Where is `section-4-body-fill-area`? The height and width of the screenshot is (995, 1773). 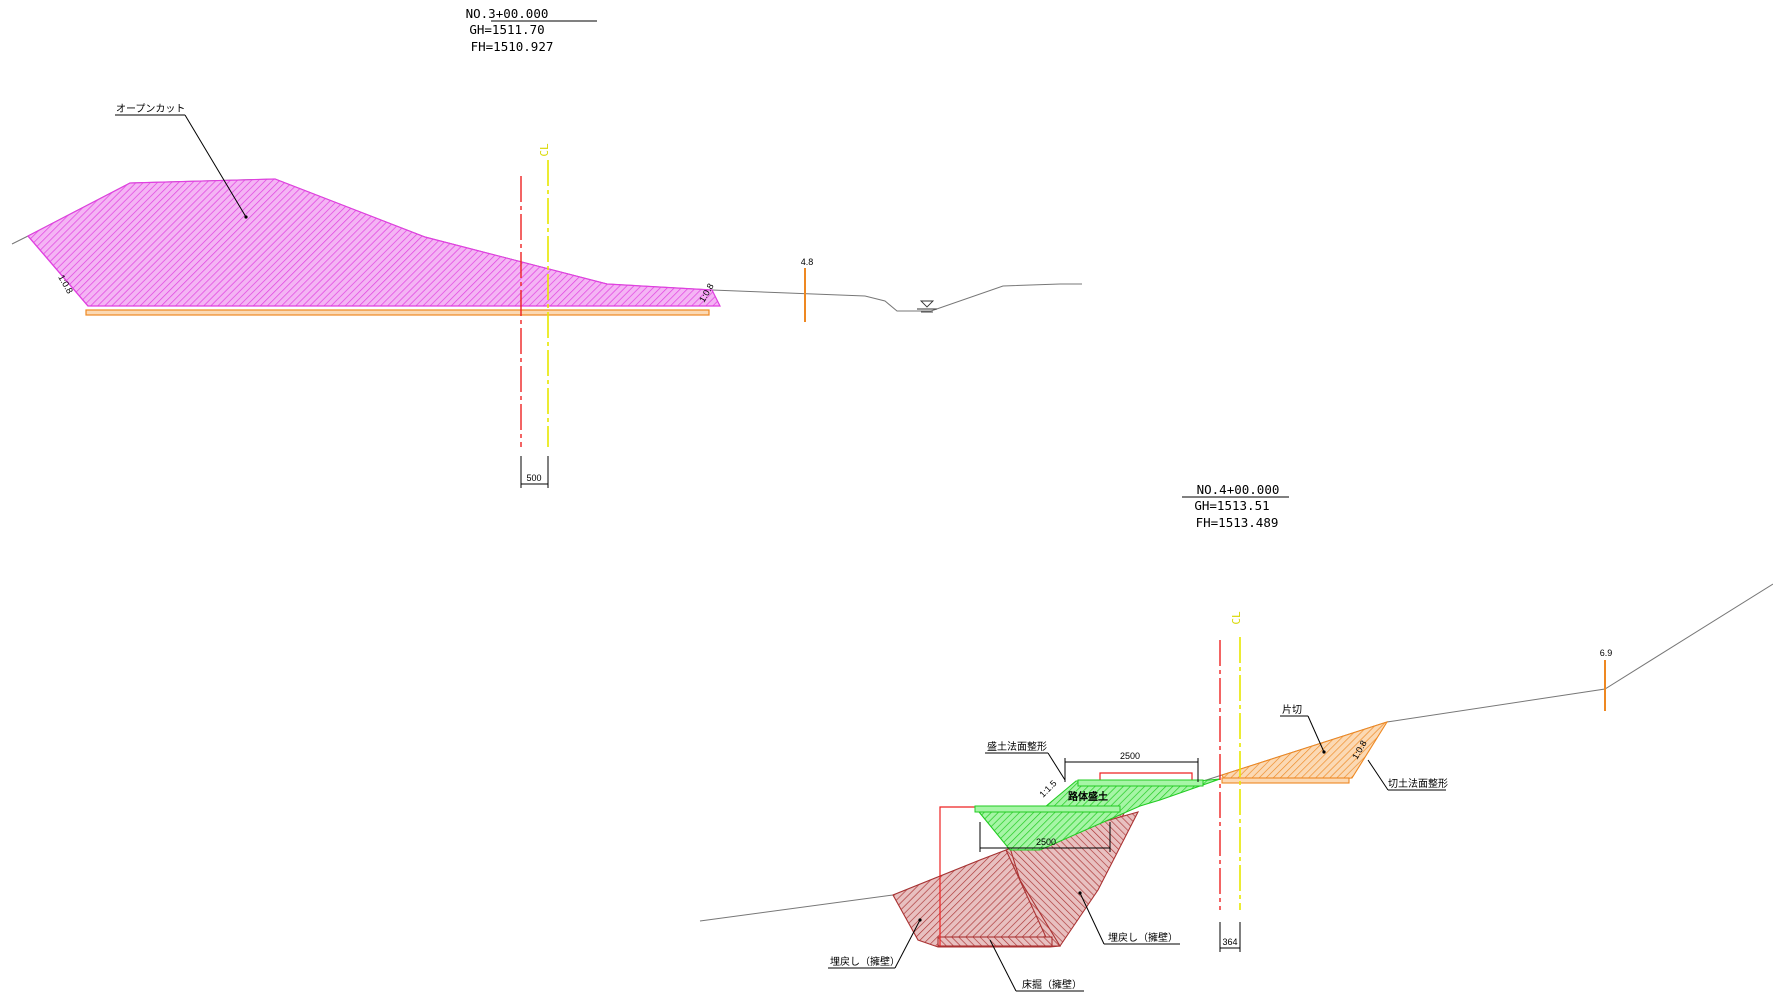
section-4-body-fill-area is located at coordinates (1097, 814).